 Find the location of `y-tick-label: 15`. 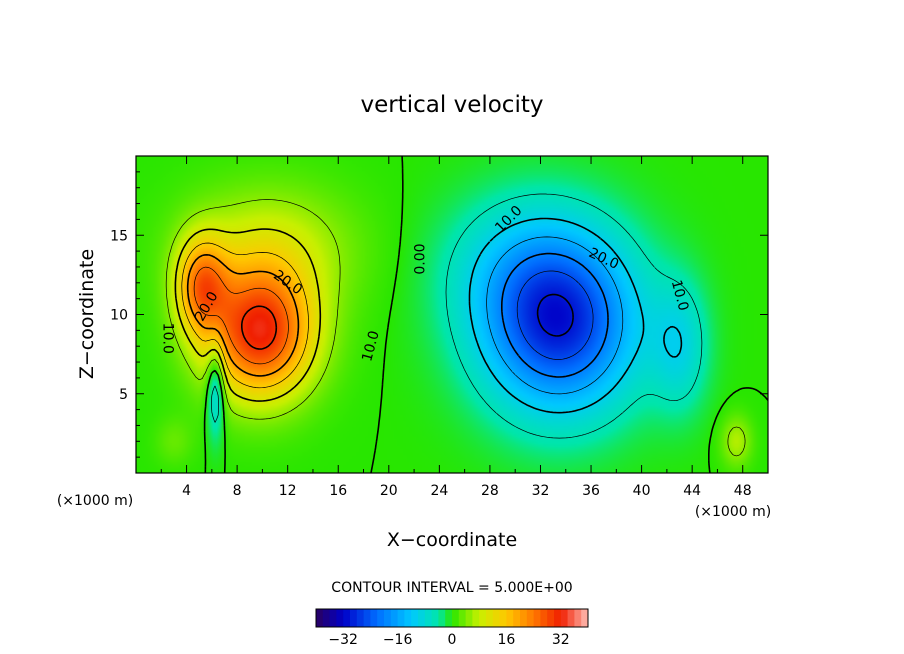

y-tick-label: 15 is located at coordinates (119, 236).